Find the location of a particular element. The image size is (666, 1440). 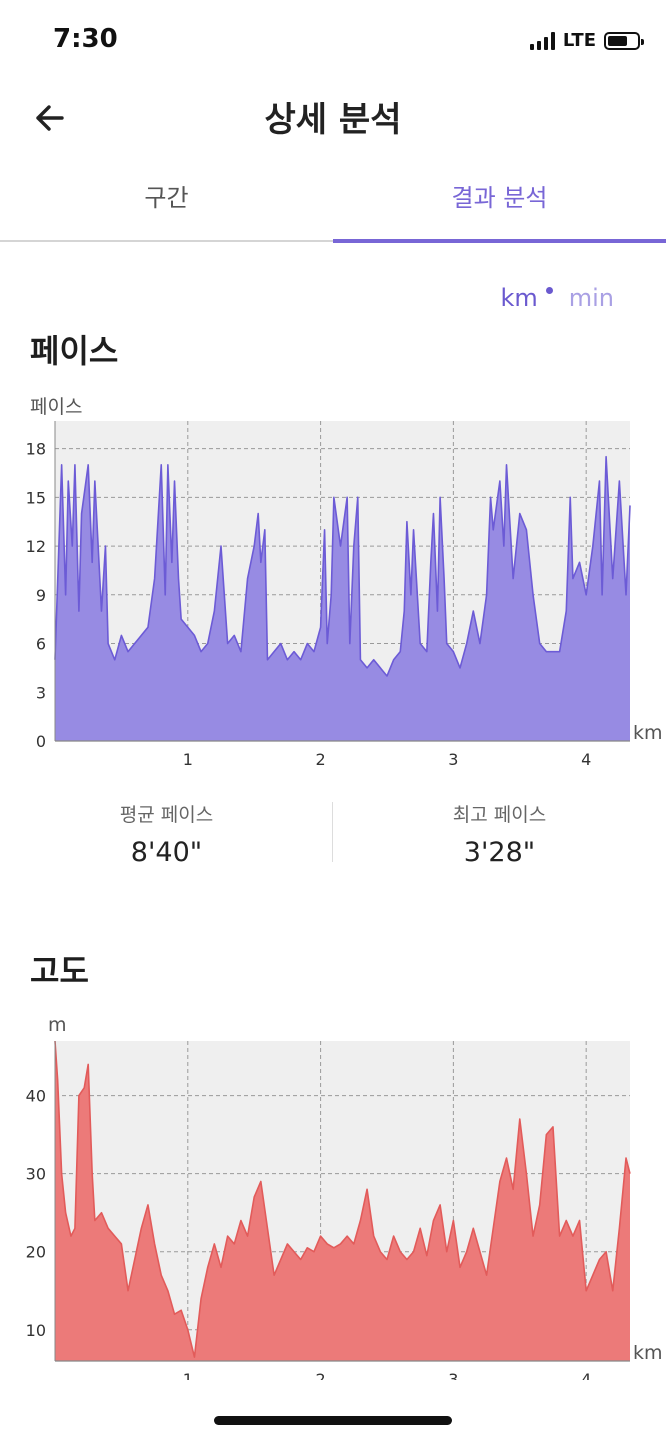

avg-pace-stat: 평균 페이스 8'40" is located at coordinates (166, 834).